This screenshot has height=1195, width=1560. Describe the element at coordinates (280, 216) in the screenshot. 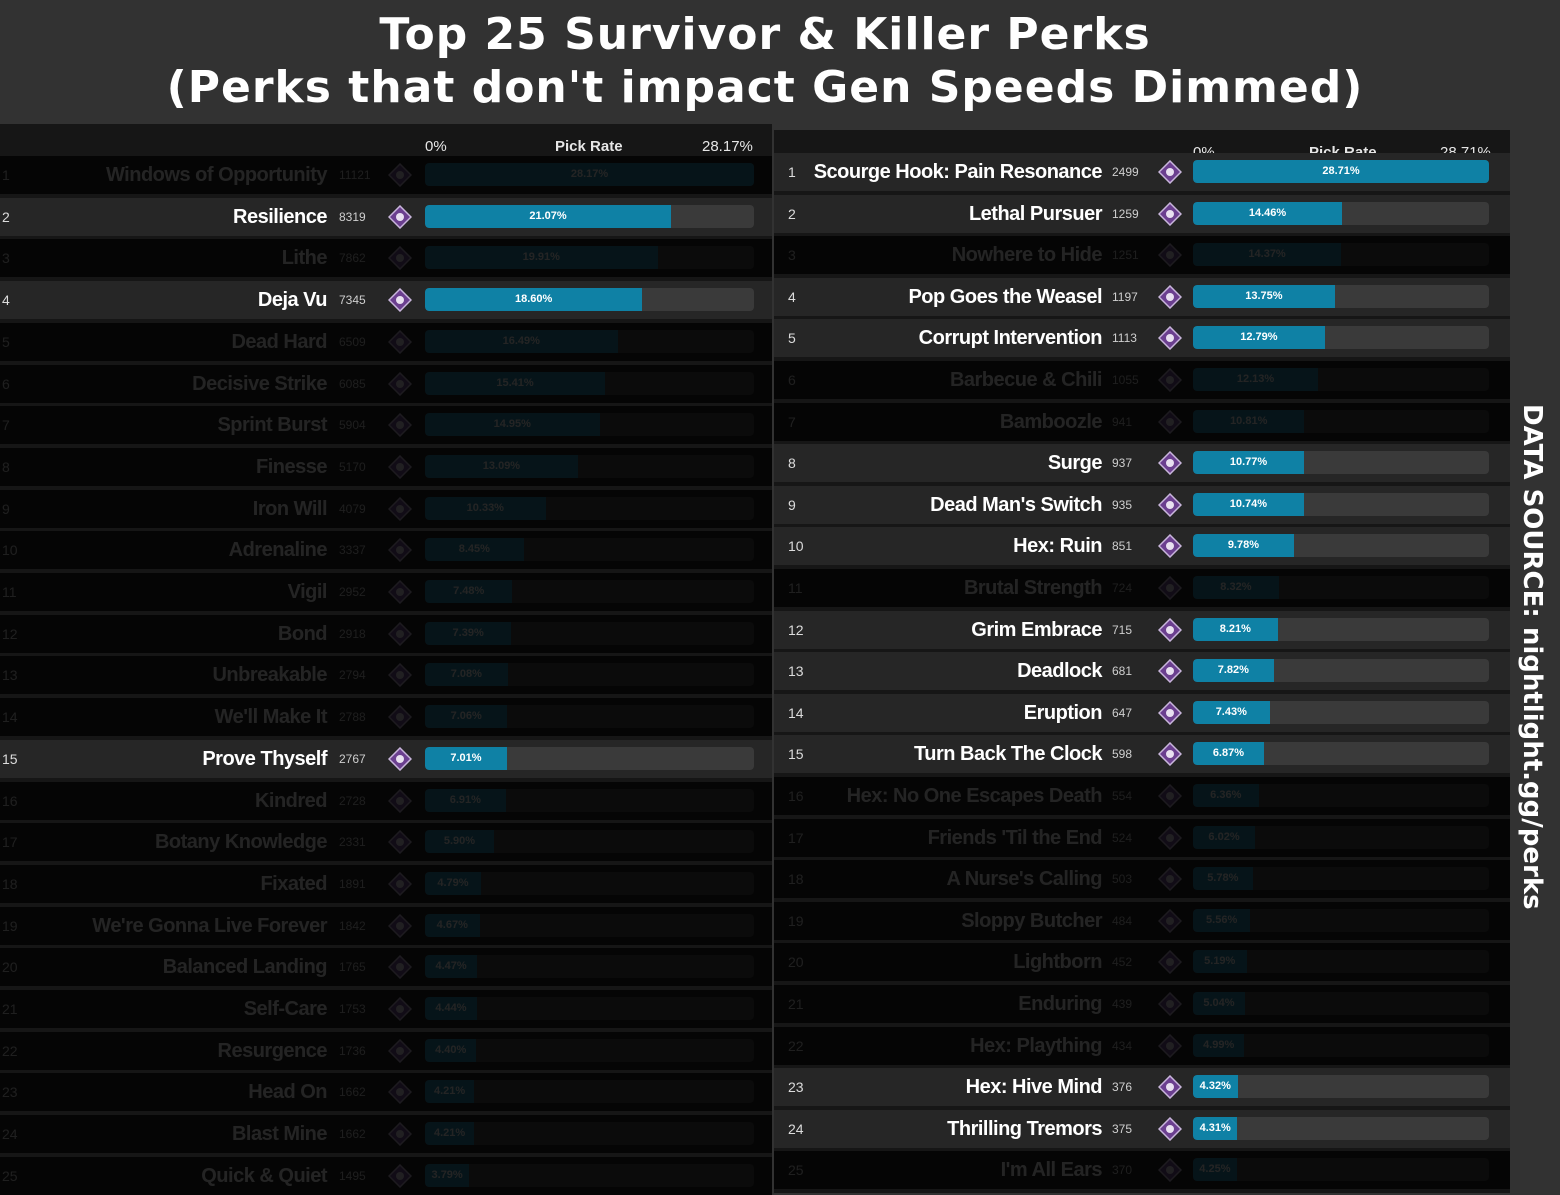

I see `perk-name: Resilience` at that location.